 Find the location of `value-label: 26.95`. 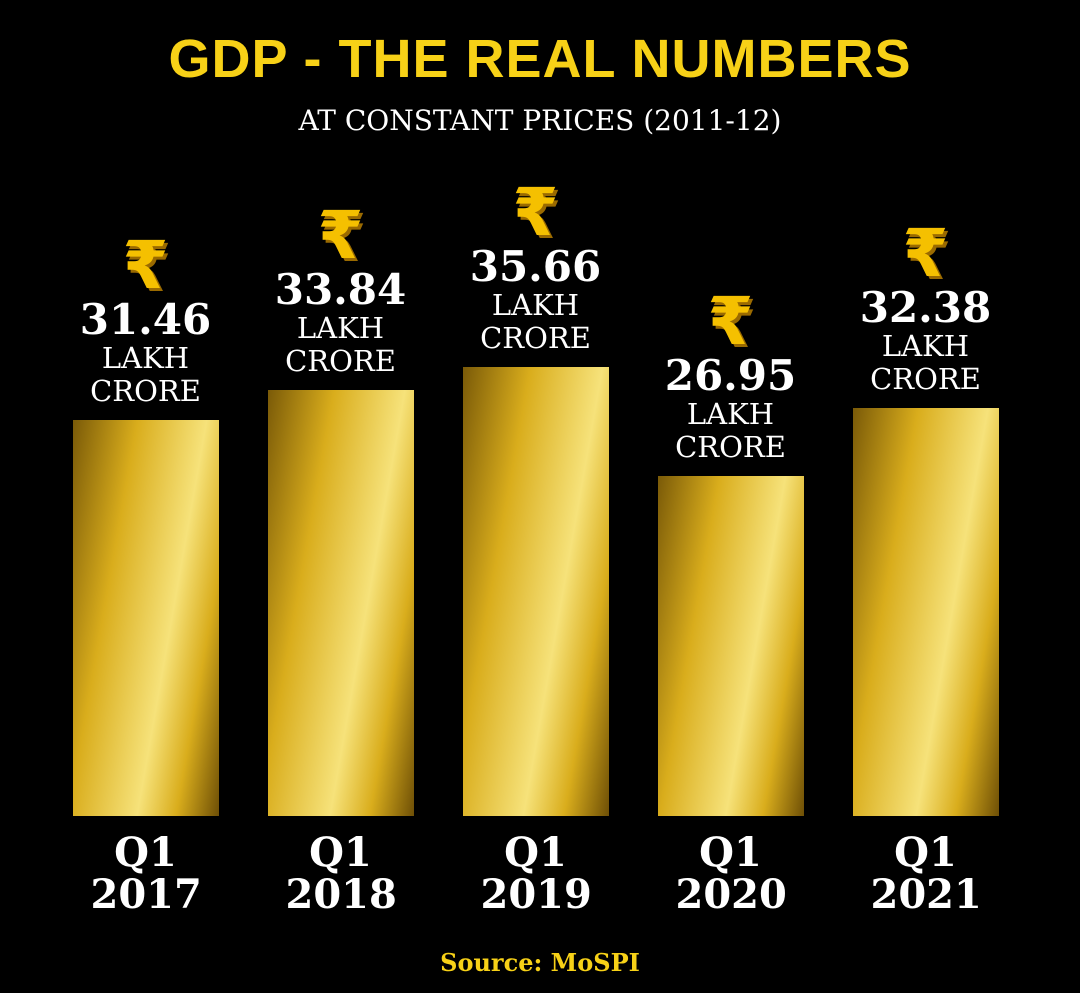

value-label: 26.95 is located at coordinates (730, 376).